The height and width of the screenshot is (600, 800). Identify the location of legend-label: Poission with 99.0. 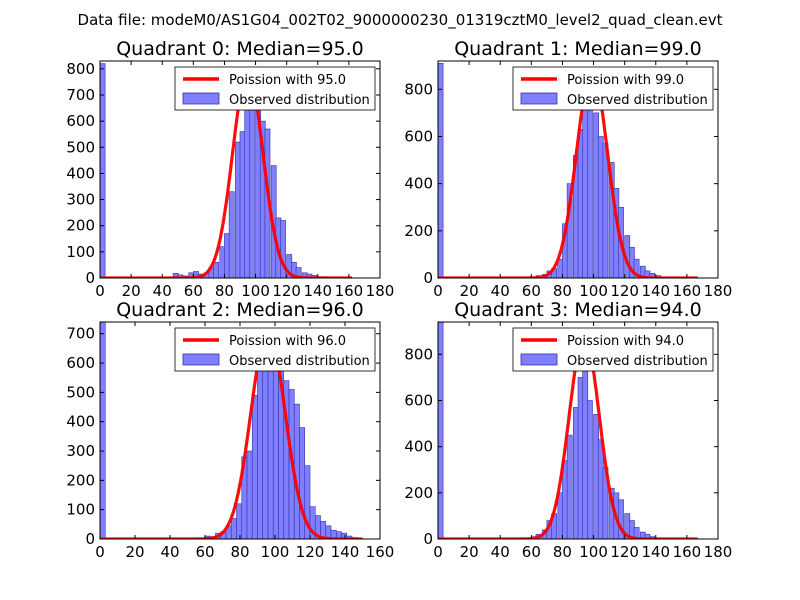
(625, 80).